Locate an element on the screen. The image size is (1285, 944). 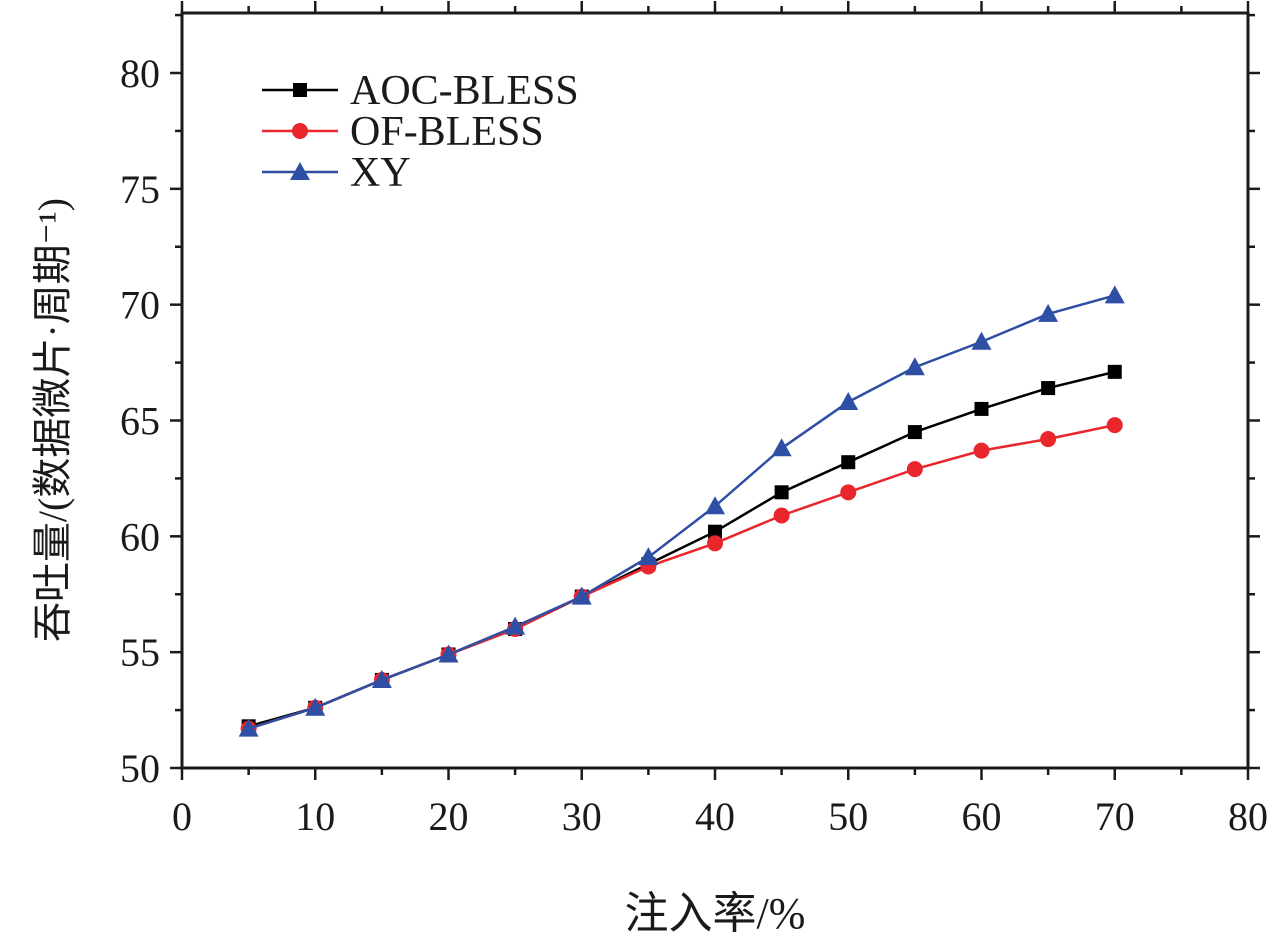
x-tick-label: 0 is located at coordinates (182, 816).